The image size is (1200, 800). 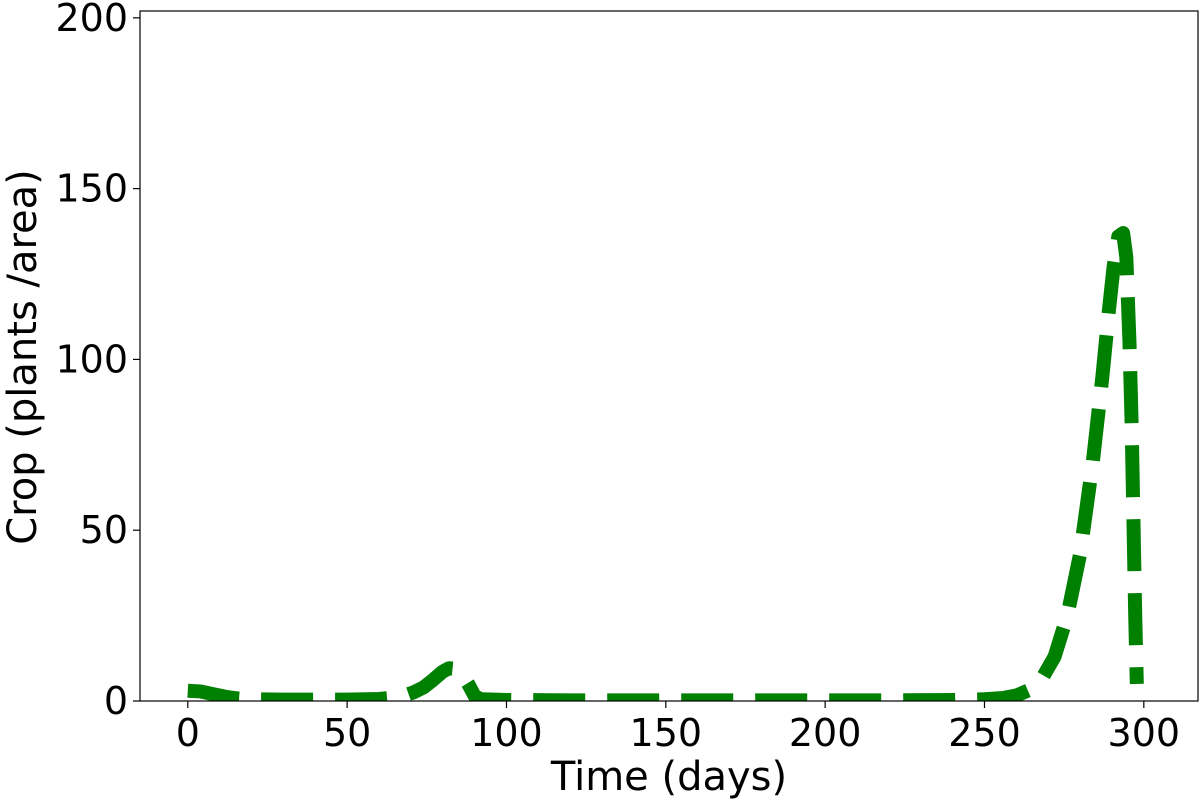 What do you see at coordinates (506, 733) in the screenshot?
I see `x-tick-label: 100` at bounding box center [506, 733].